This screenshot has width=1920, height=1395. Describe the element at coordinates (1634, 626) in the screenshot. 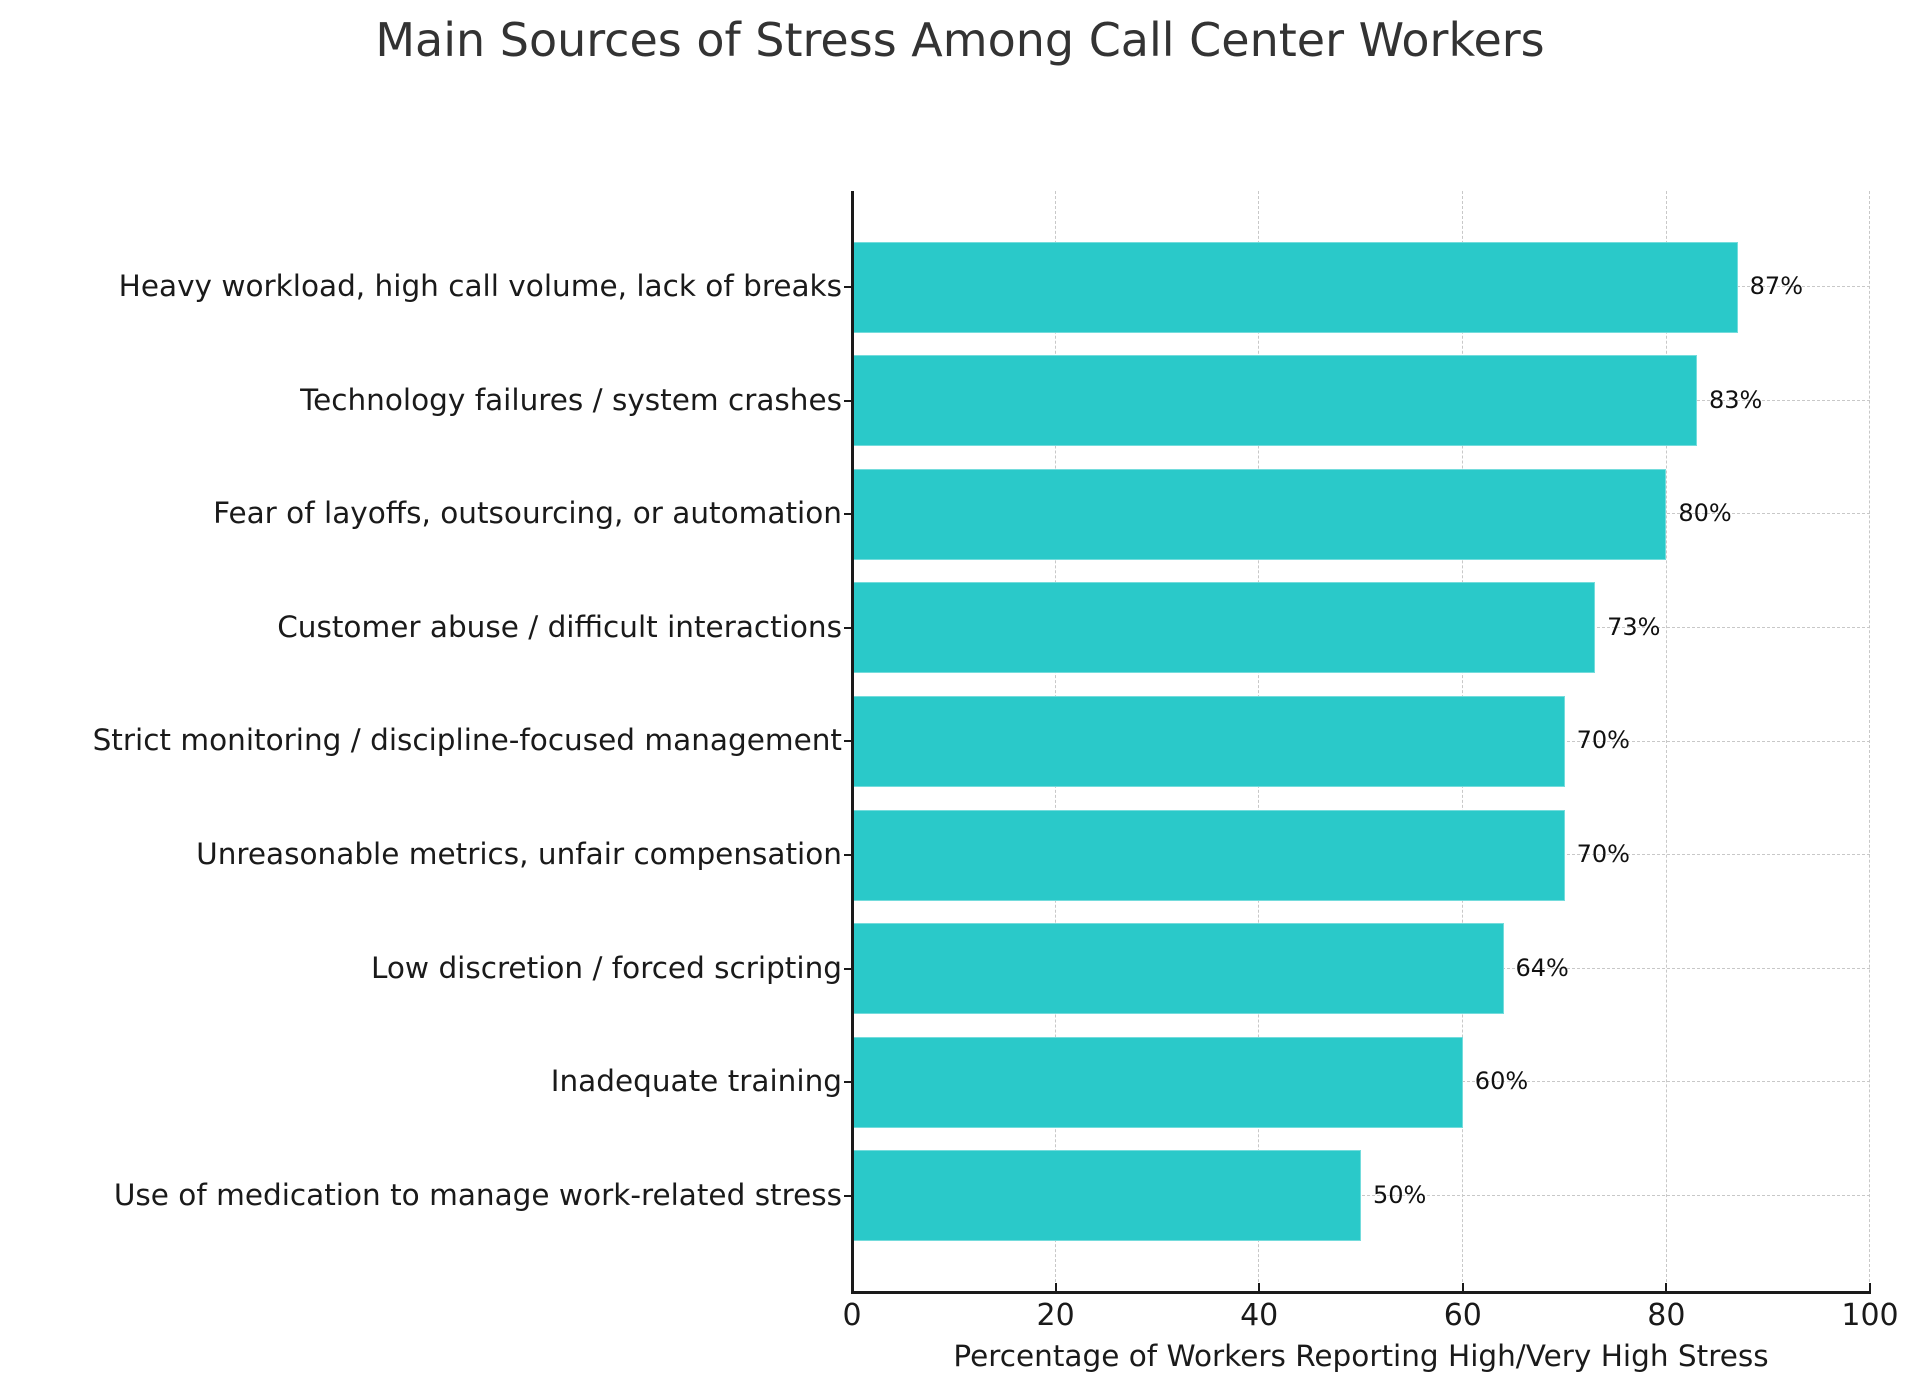

I see `bar-value-label: 73%` at that location.